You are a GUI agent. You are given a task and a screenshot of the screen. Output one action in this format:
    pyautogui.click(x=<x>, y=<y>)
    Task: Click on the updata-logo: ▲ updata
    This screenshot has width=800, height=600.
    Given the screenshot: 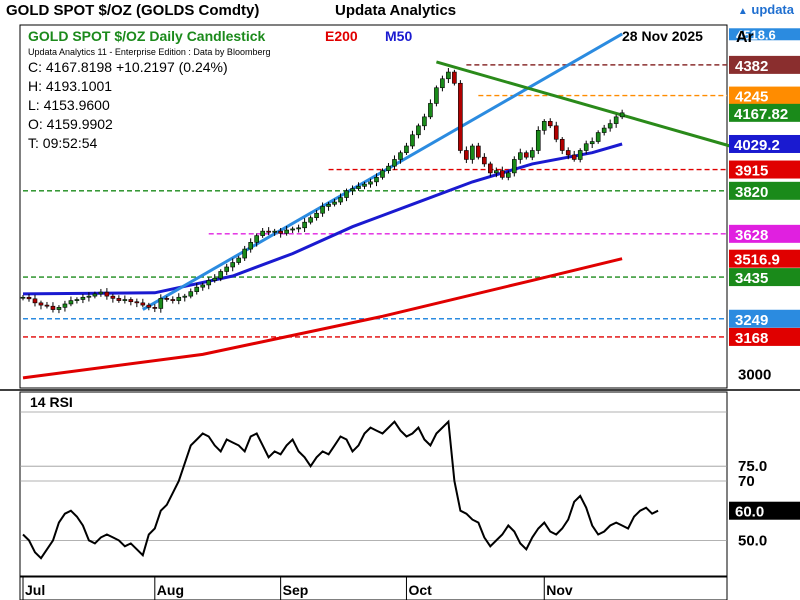 What is the action you would take?
    pyautogui.click(x=766, y=9)
    